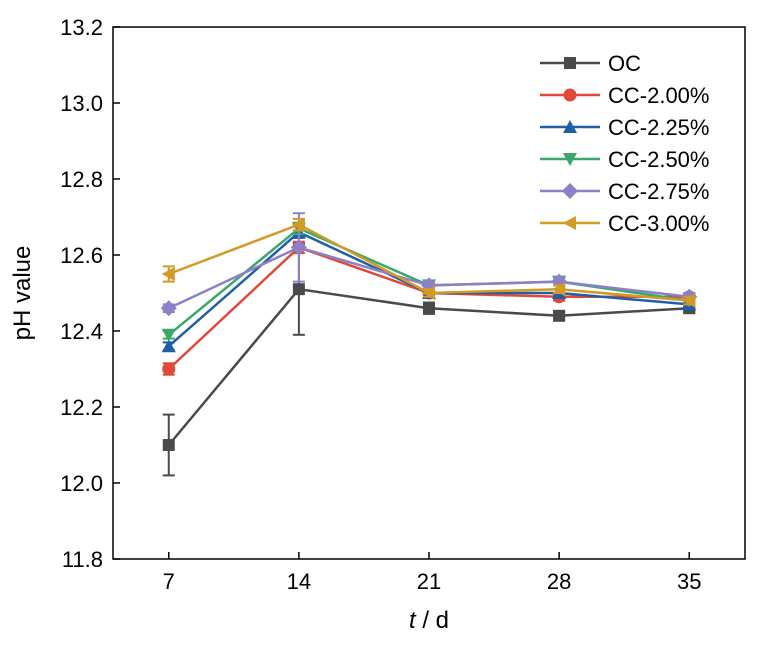 The image size is (768, 648). I want to click on legend-item: CC-2.50%, so click(624, 159).